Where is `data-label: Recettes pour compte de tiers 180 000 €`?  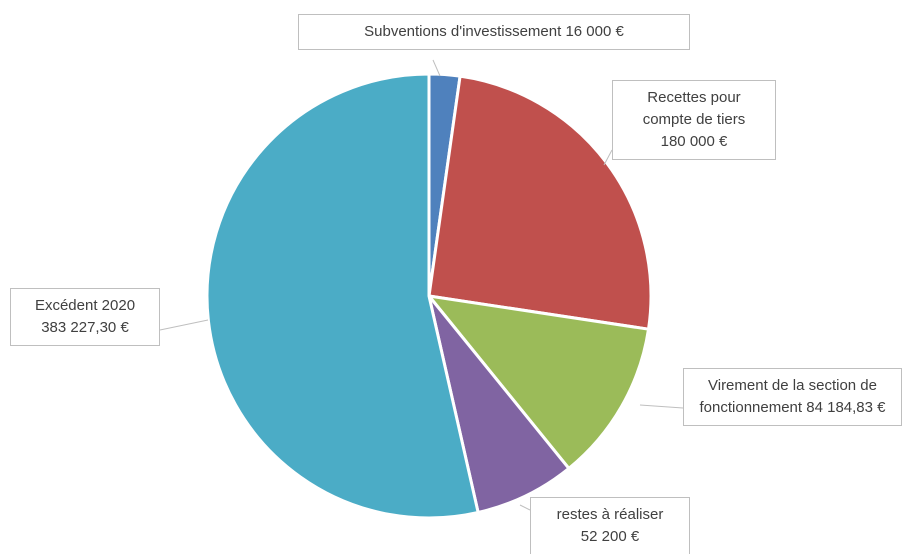 data-label: Recettes pour compte de tiers 180 000 € is located at coordinates (694, 120).